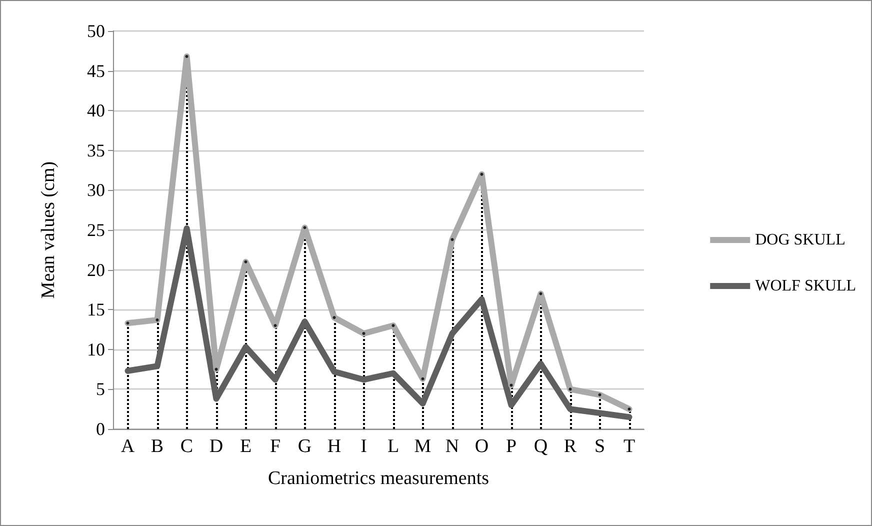 Image resolution: width=872 pixels, height=526 pixels. Describe the element at coordinates (96, 150) in the screenshot. I see `y-tick-label: 35` at that location.